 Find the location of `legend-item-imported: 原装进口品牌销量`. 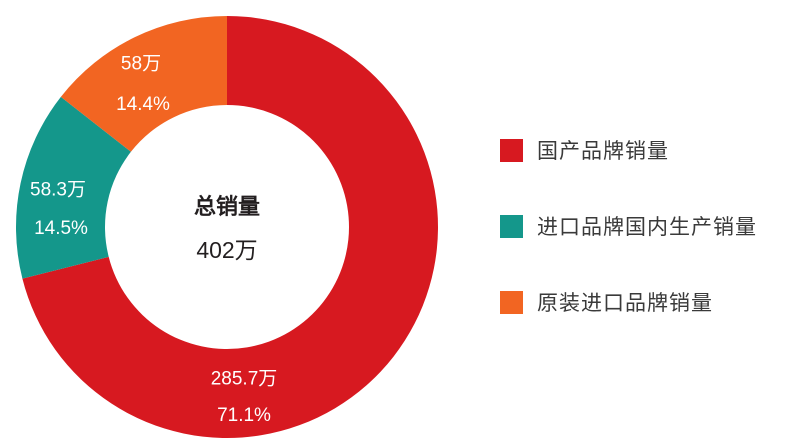

legend-item-imported: 原装进口品牌销量 is located at coordinates (628, 302).